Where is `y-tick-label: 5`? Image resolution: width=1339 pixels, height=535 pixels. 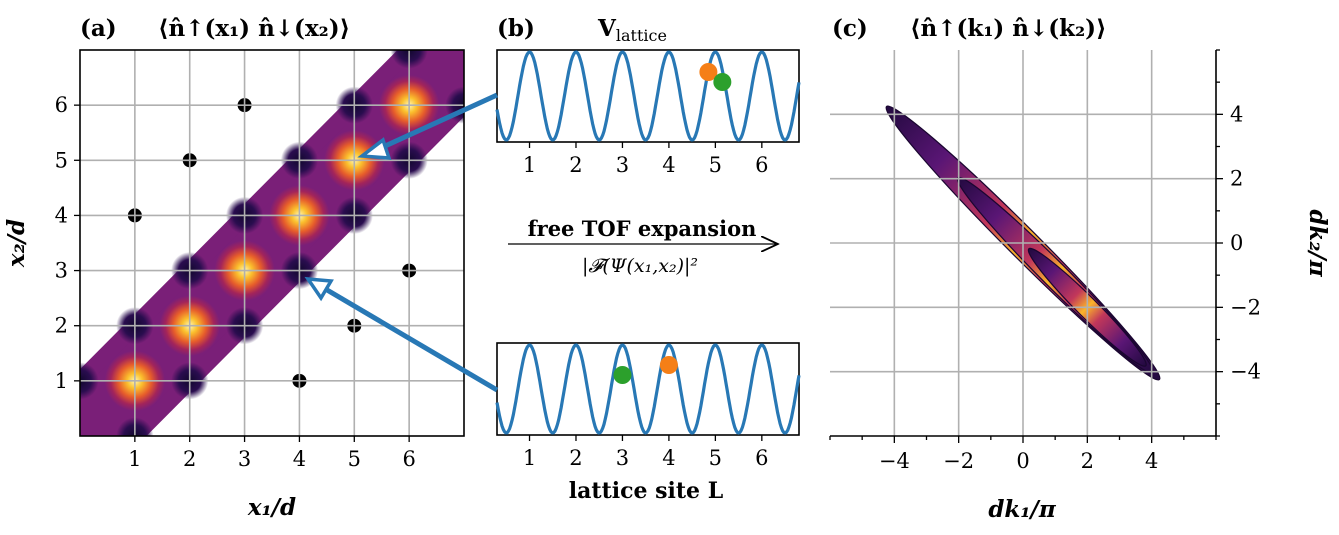 y-tick-label: 5 is located at coordinates (61, 160).